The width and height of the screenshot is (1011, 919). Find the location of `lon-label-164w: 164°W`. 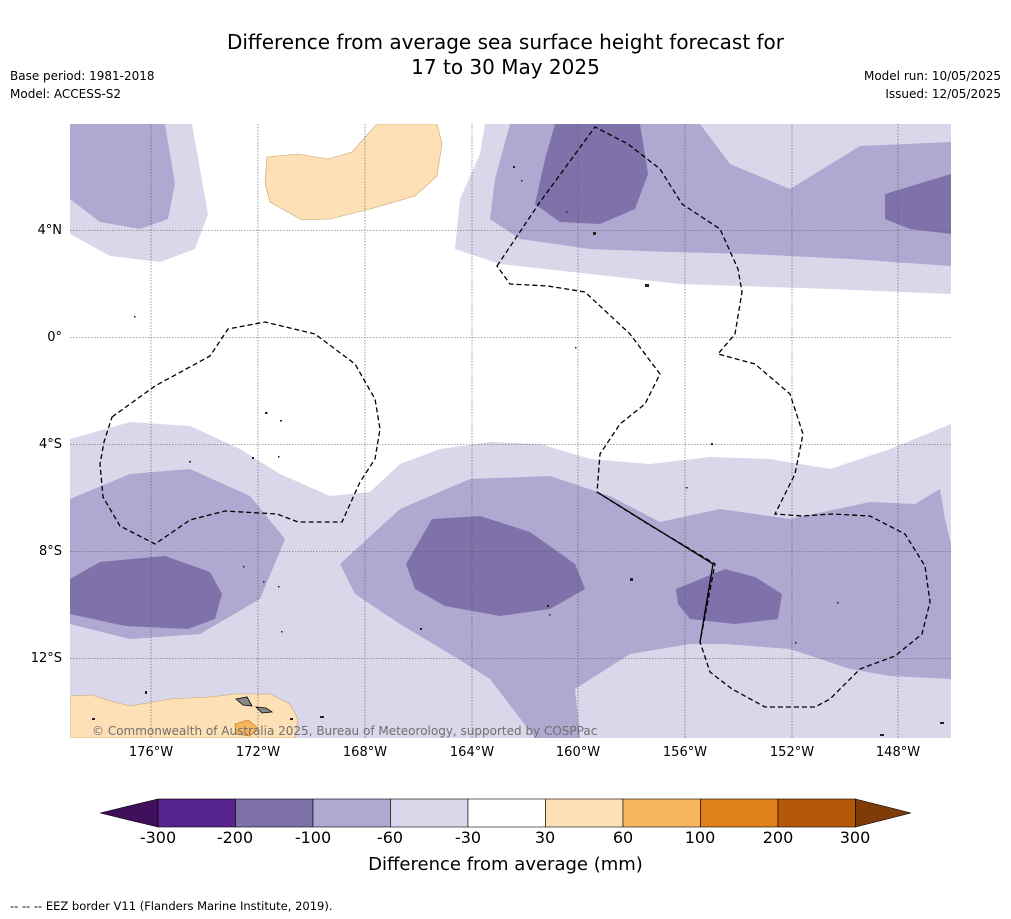

lon-label-164w: 164°W is located at coordinates (472, 752).